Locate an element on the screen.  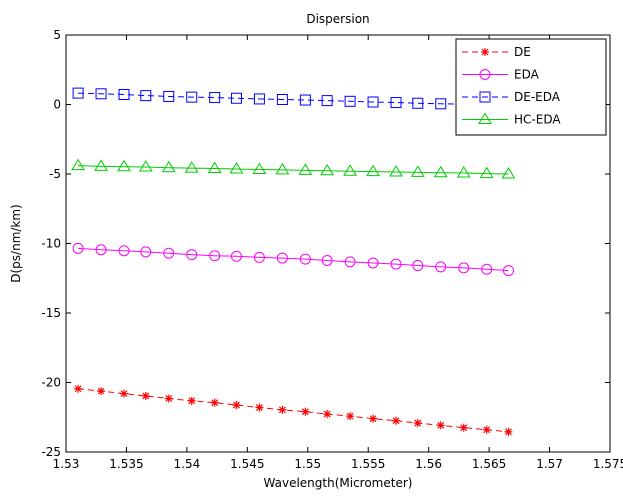
y-tick-label: -15 is located at coordinates (51, 313).